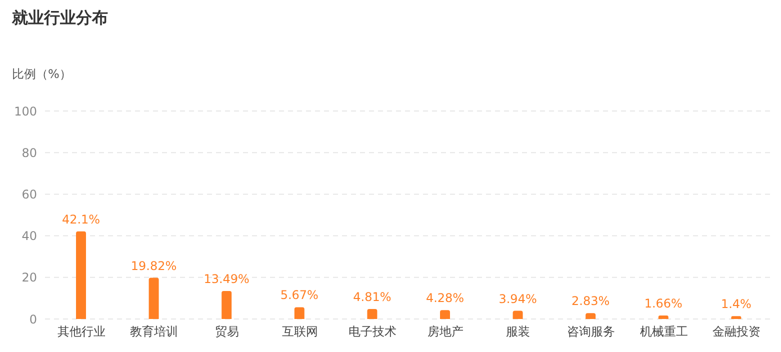 This screenshot has width=781, height=352. Describe the element at coordinates (664, 331) in the screenshot. I see `x-tick-label: 机械重工` at that location.